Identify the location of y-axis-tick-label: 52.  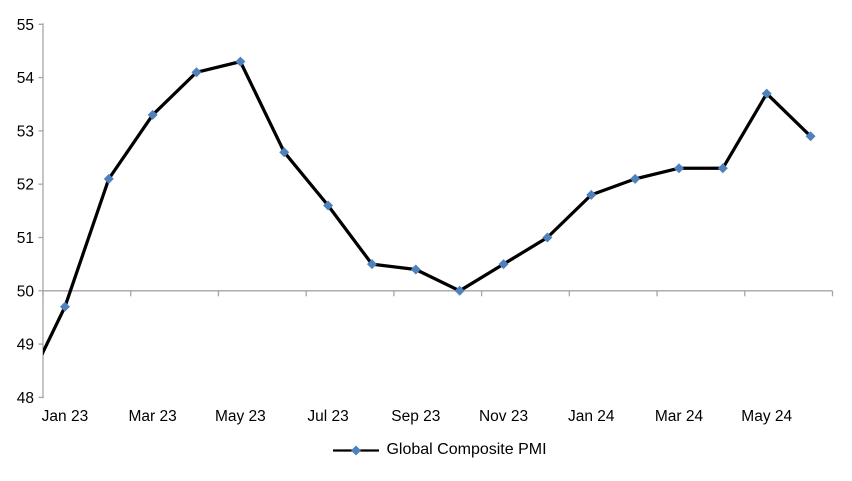
(25, 185).